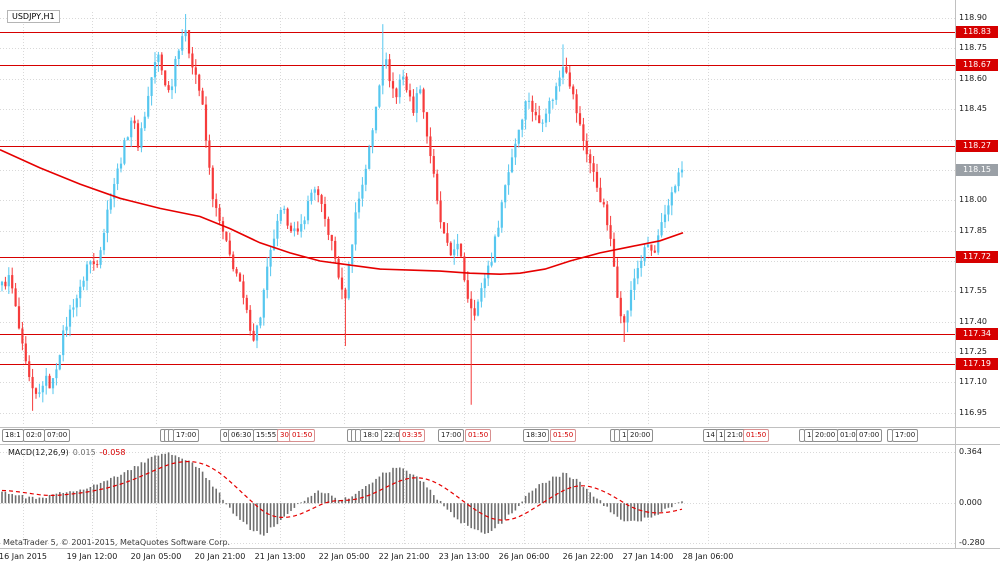  Describe the element at coordinates (342, 490) in the screenshot. I see `macd-signal-line` at that location.